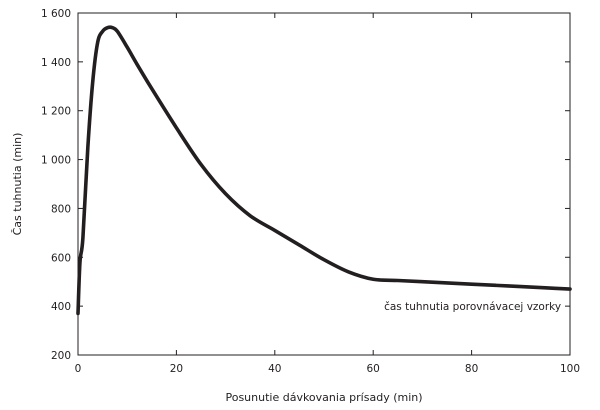  Describe the element at coordinates (17, 184) in the screenshot. I see `y-axis-title: Čas tuhnutia (min)` at that location.